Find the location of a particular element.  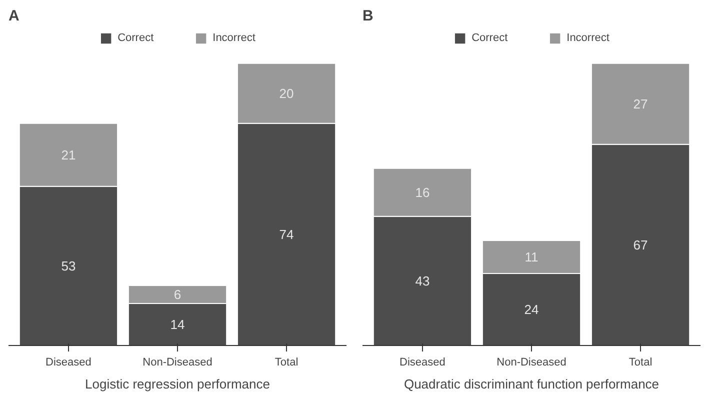

data-label: 27 is located at coordinates (640, 104).